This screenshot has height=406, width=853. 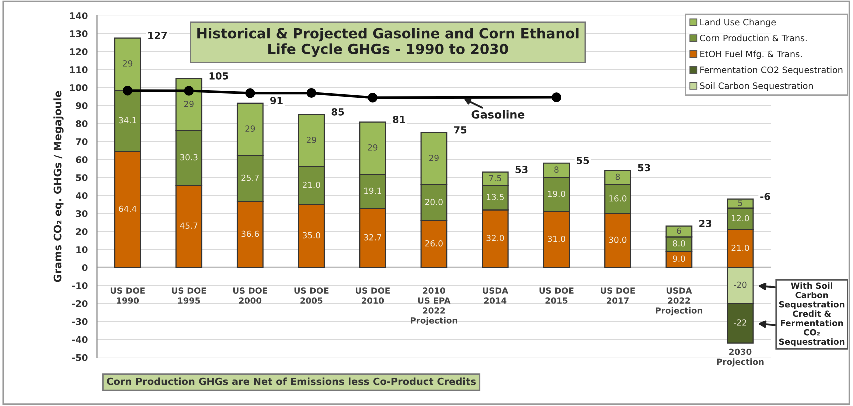 I want to click on x-tick-label: US DOE 2000, so click(x=250, y=296).